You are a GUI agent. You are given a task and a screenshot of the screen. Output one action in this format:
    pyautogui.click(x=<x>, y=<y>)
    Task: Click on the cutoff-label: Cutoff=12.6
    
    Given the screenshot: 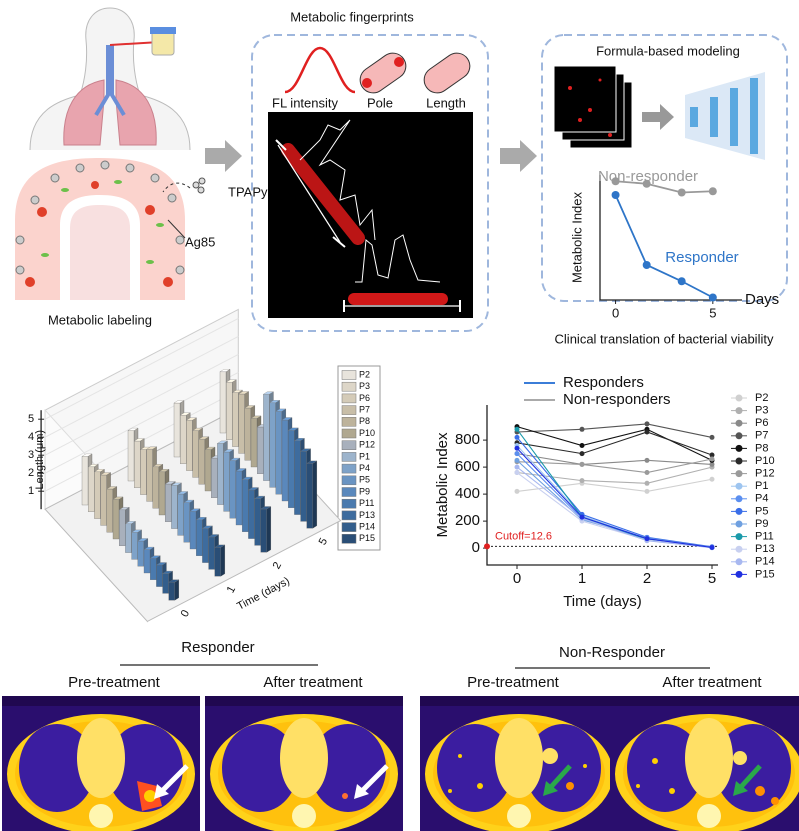 What is the action you would take?
    pyautogui.click(x=523, y=536)
    